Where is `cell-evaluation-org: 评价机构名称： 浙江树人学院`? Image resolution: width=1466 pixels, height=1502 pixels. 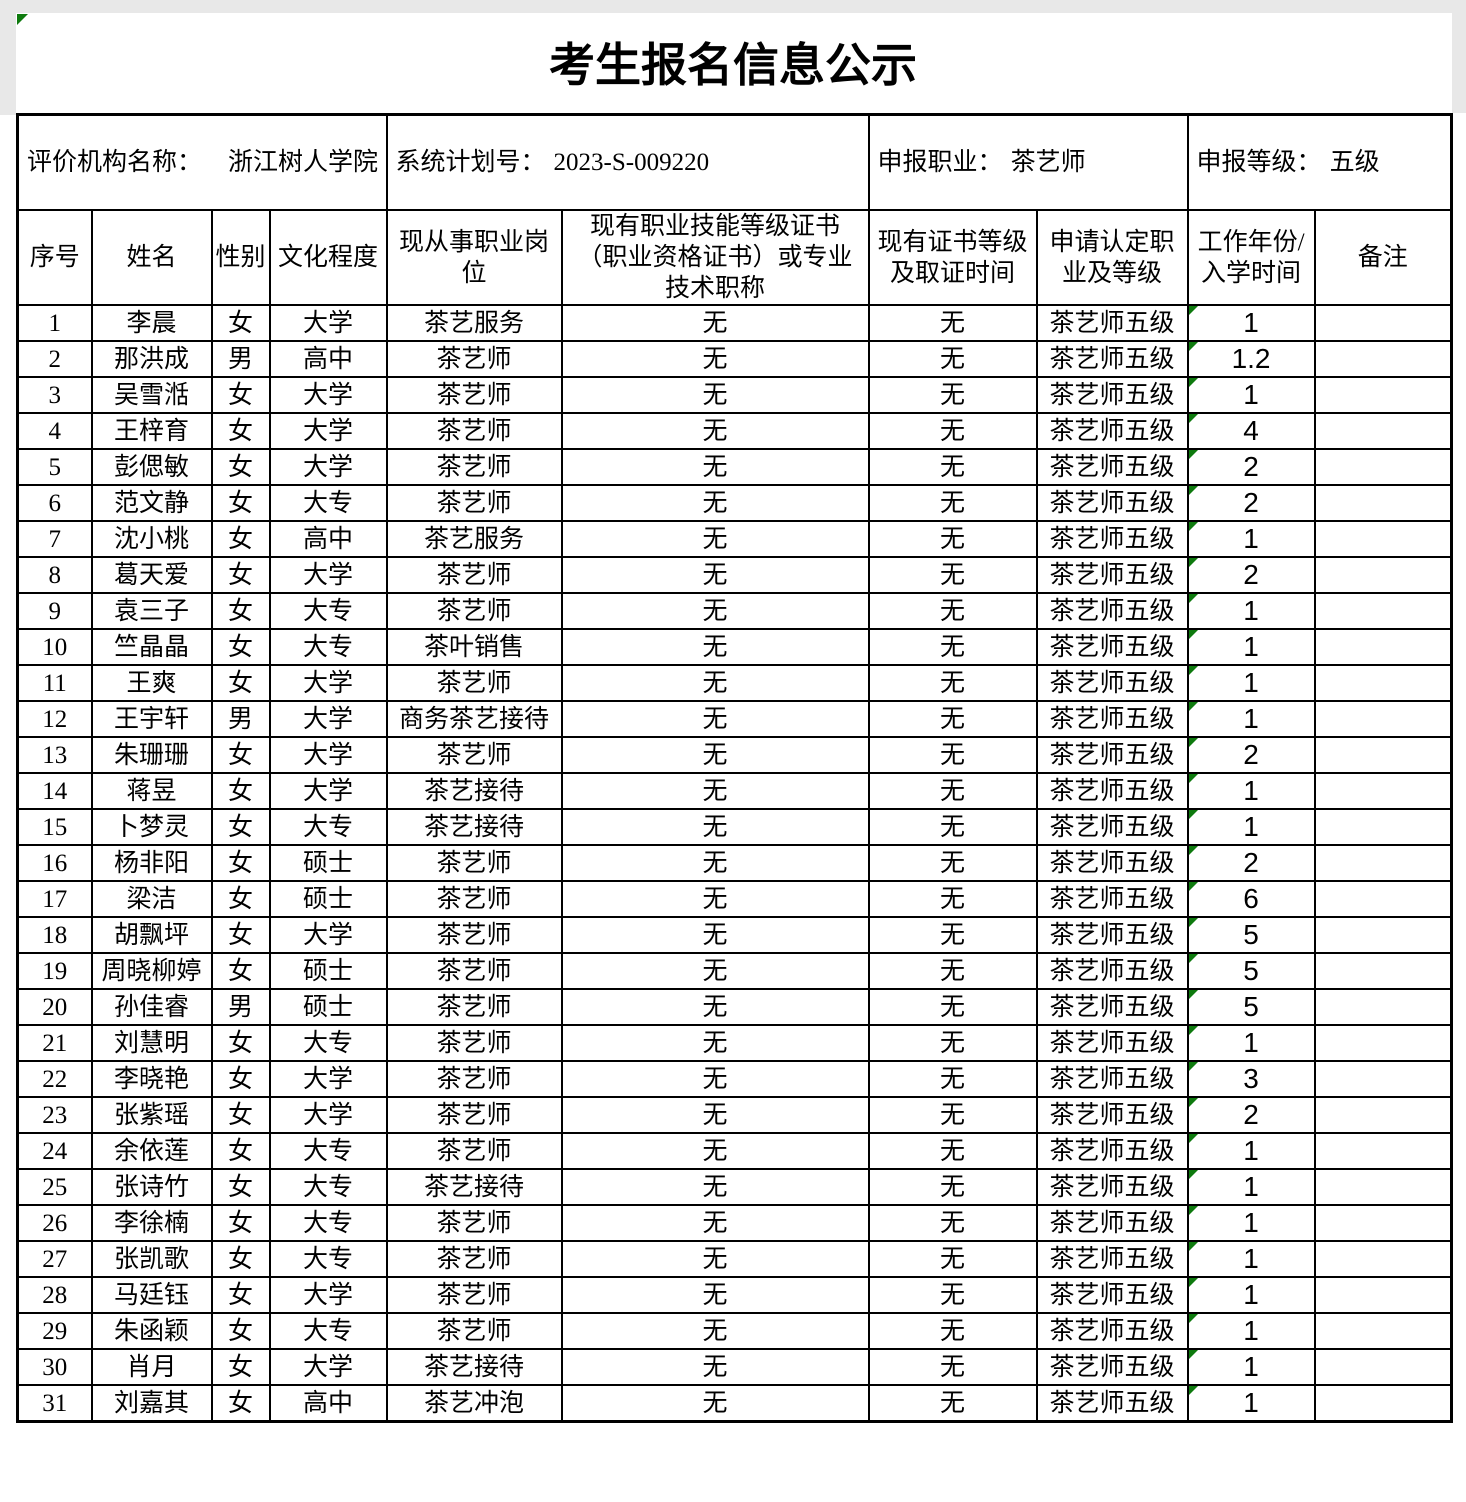
cell-evaluation-org: 评价机构名称： 浙江树人学院 is located at coordinates (202, 162).